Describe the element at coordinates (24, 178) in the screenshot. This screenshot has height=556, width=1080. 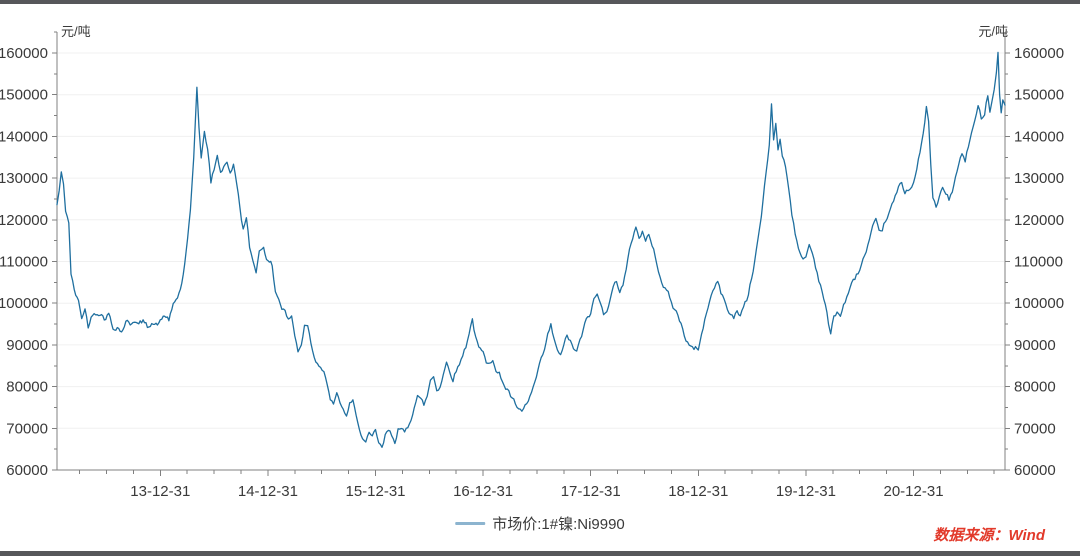
I see `y-tick-label-left: 130000` at that location.